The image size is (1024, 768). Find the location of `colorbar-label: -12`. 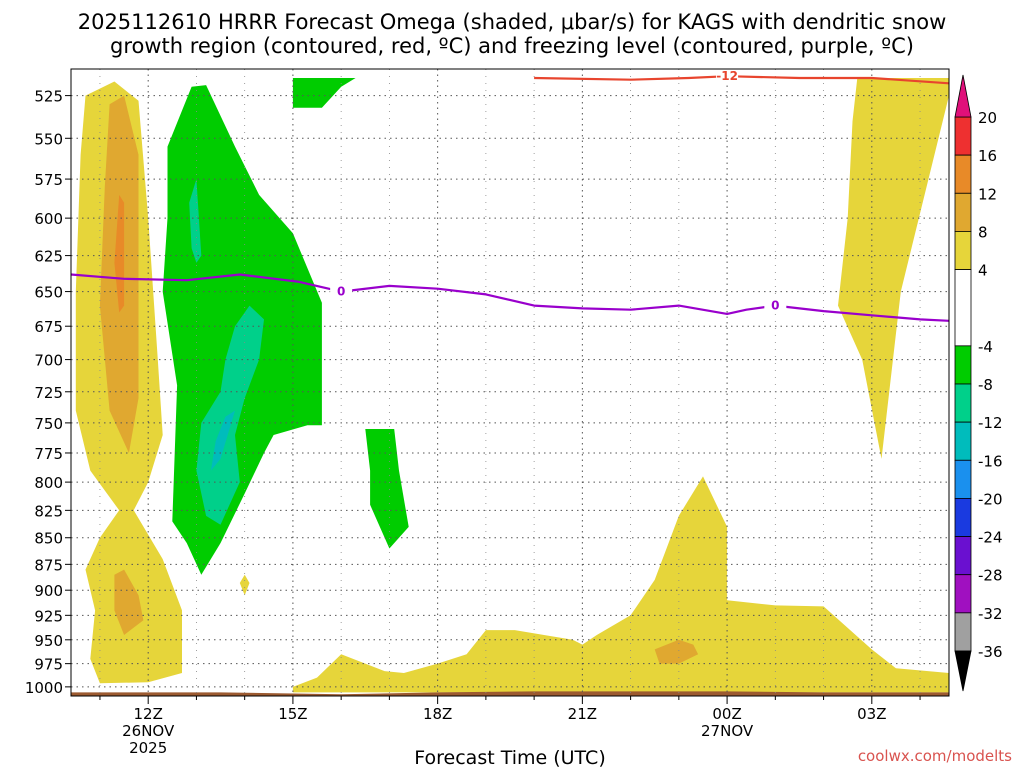

colorbar-label: -12 is located at coordinates (990, 423).